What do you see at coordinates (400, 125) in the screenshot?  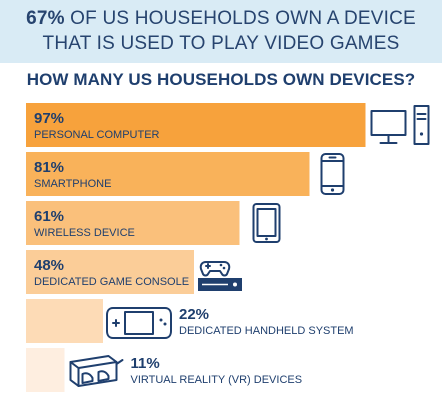 I see `desktop-computer-icon` at bounding box center [400, 125].